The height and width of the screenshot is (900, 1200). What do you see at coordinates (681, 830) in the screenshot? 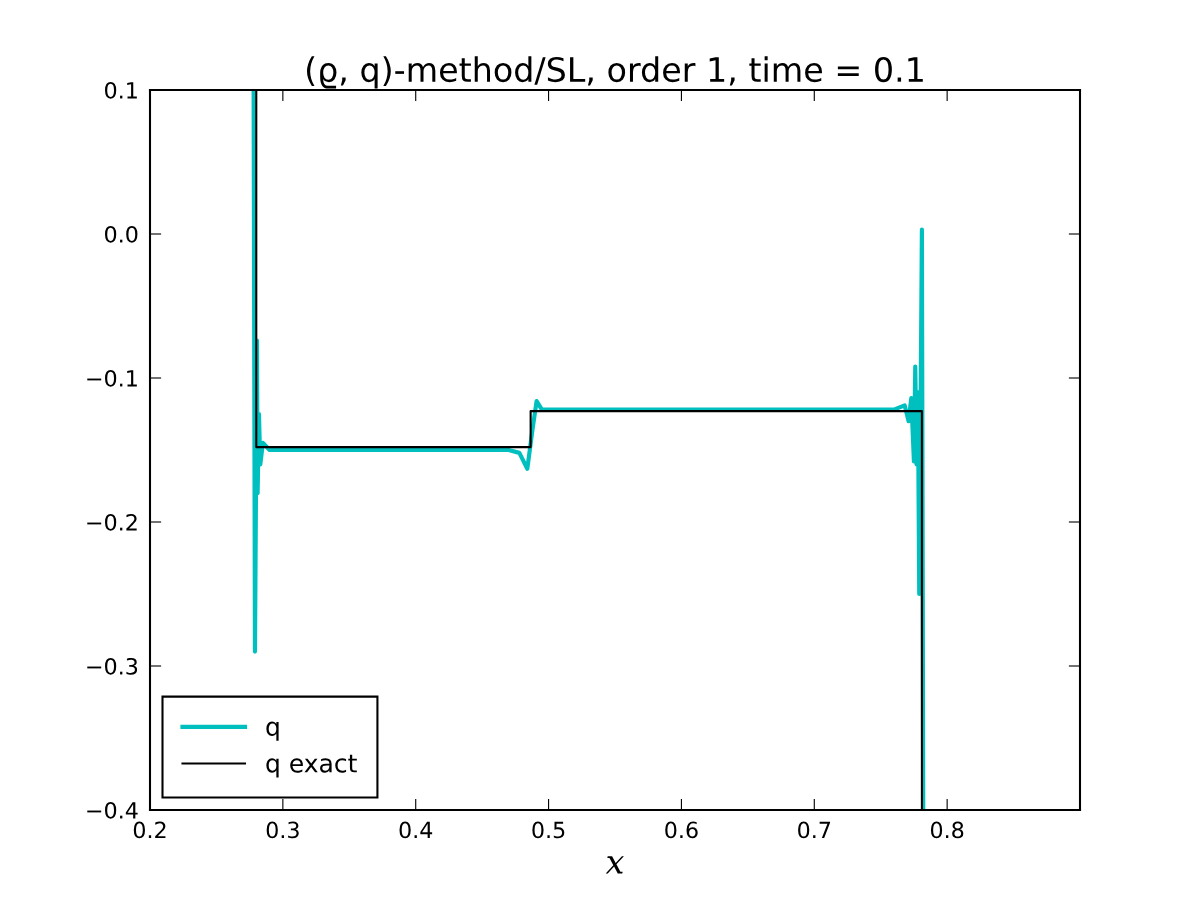
I see `x-tick-label: 0.6` at bounding box center [681, 830].